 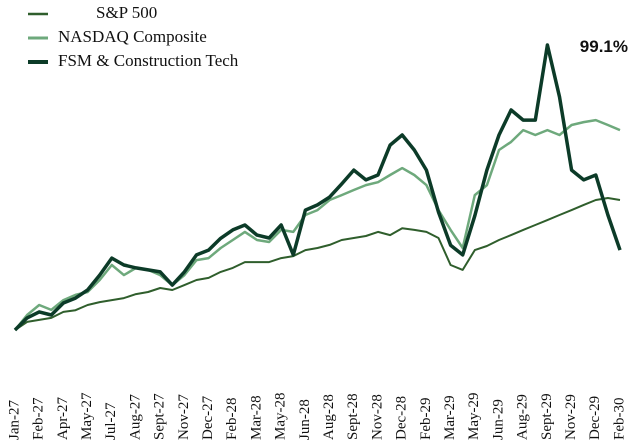 I want to click on x-tick-label: Aug-27, so click(x=135, y=417).